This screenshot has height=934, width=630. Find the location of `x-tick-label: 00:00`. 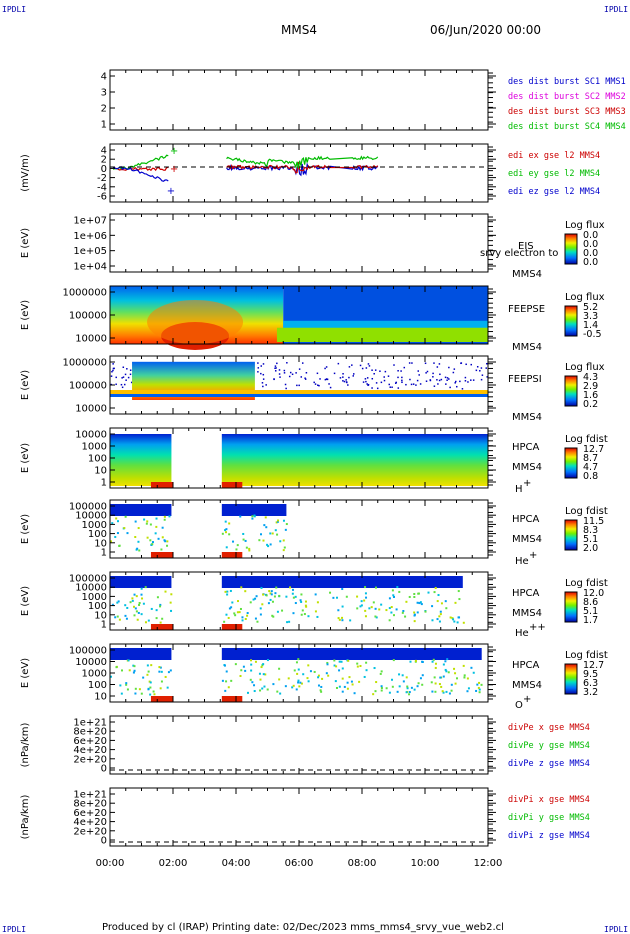

x-tick-label: 00:00 is located at coordinates (110, 863).